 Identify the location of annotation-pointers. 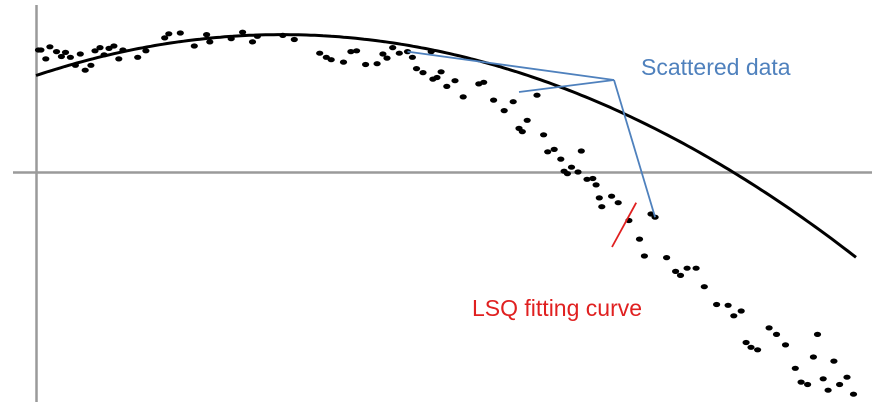
(531, 149).